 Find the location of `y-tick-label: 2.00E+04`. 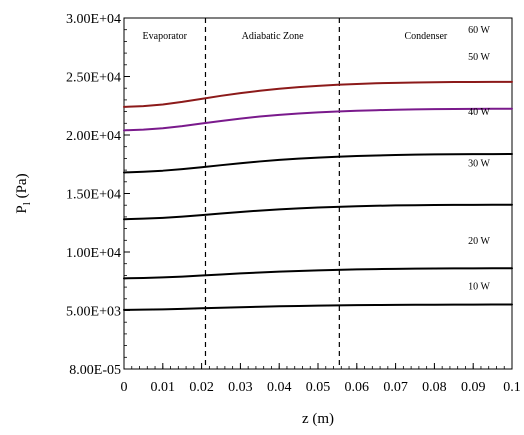

y-tick-label: 2.00E+04 is located at coordinates (93, 136).